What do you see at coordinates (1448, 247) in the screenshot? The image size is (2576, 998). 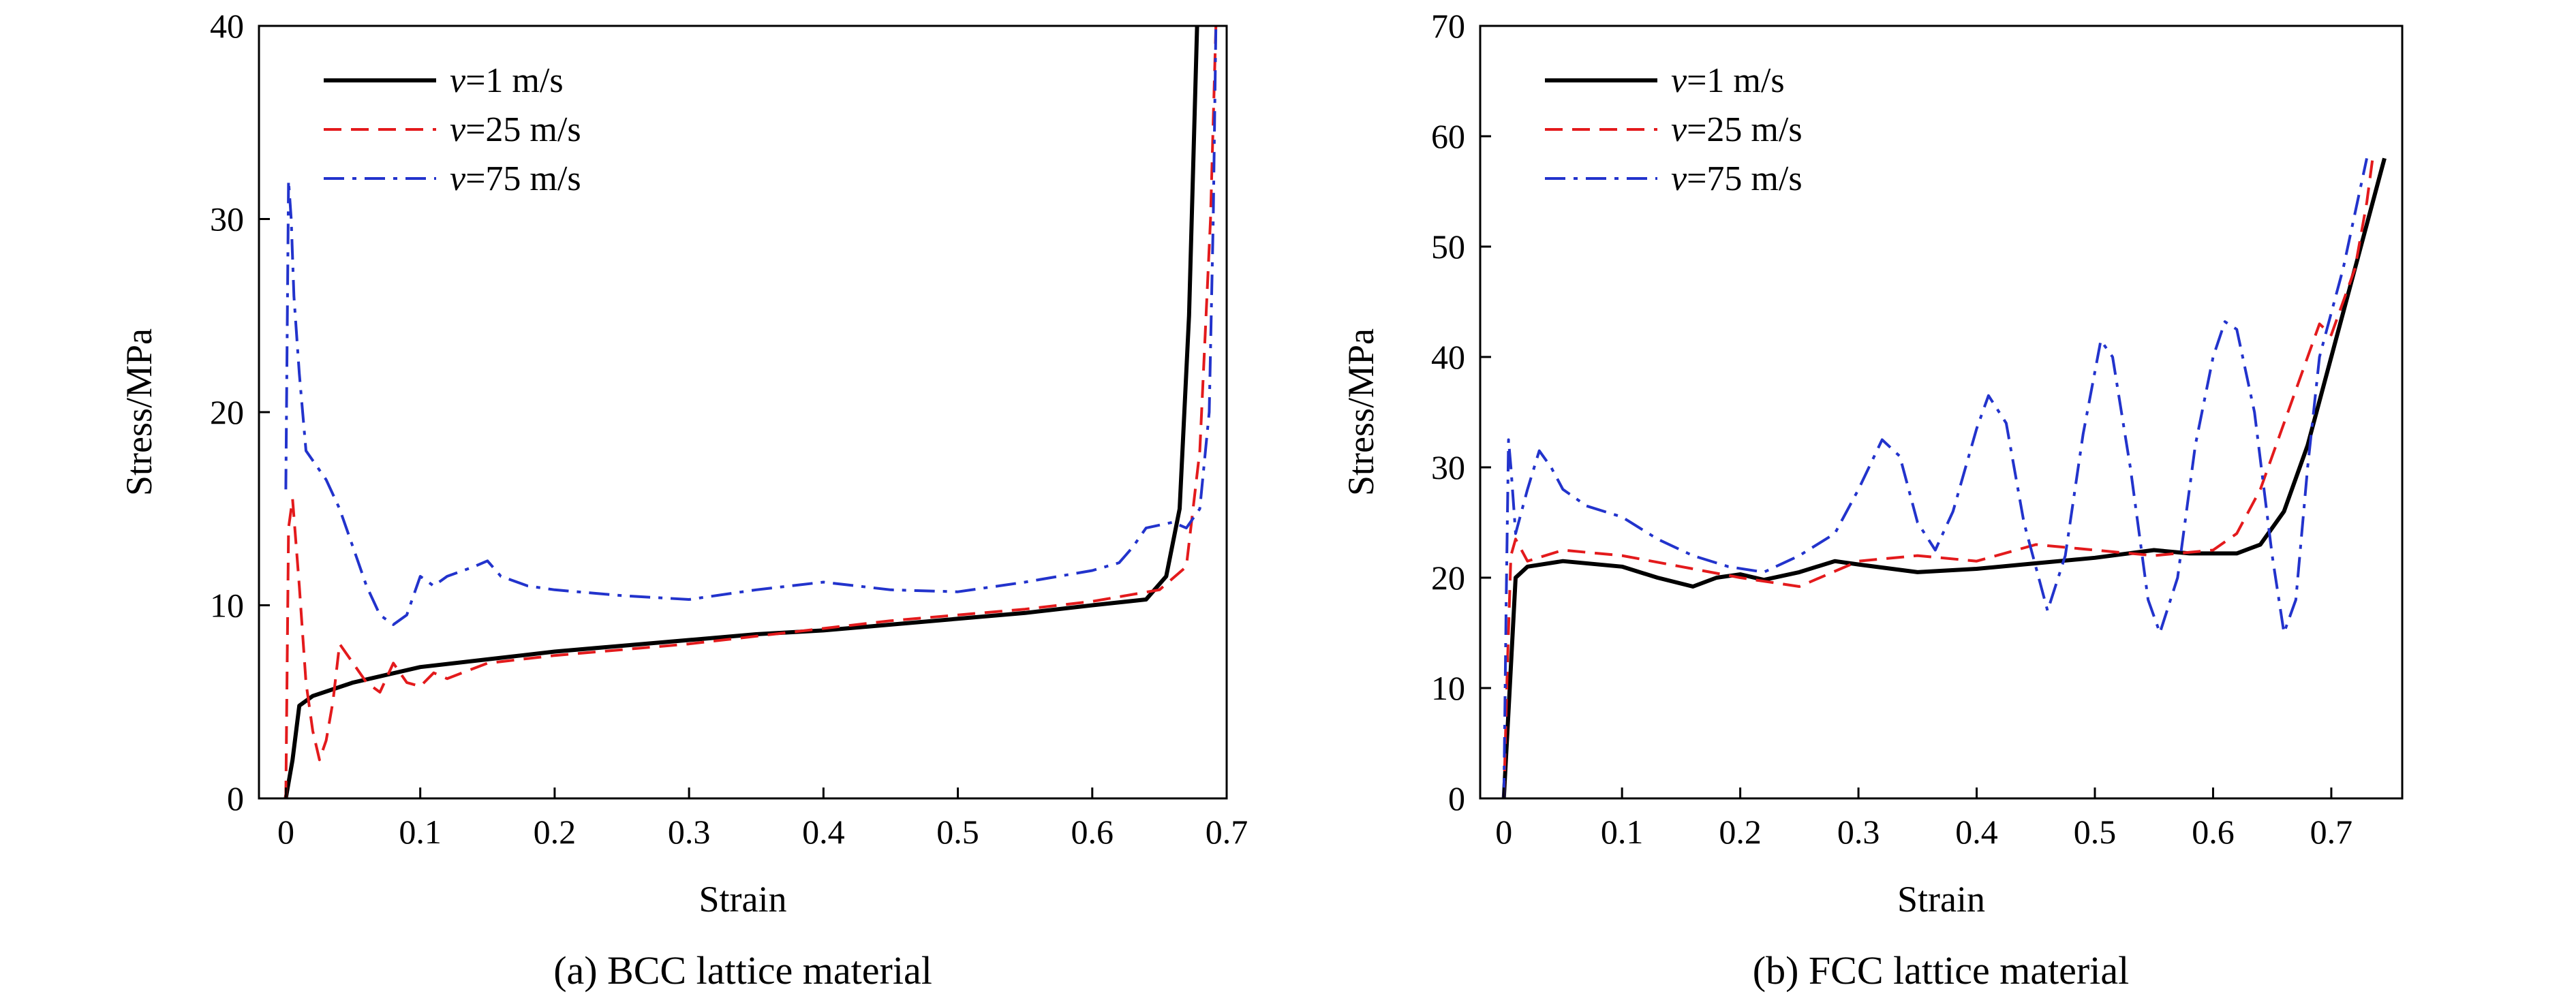 I see `y-tick-label: 50` at bounding box center [1448, 247].